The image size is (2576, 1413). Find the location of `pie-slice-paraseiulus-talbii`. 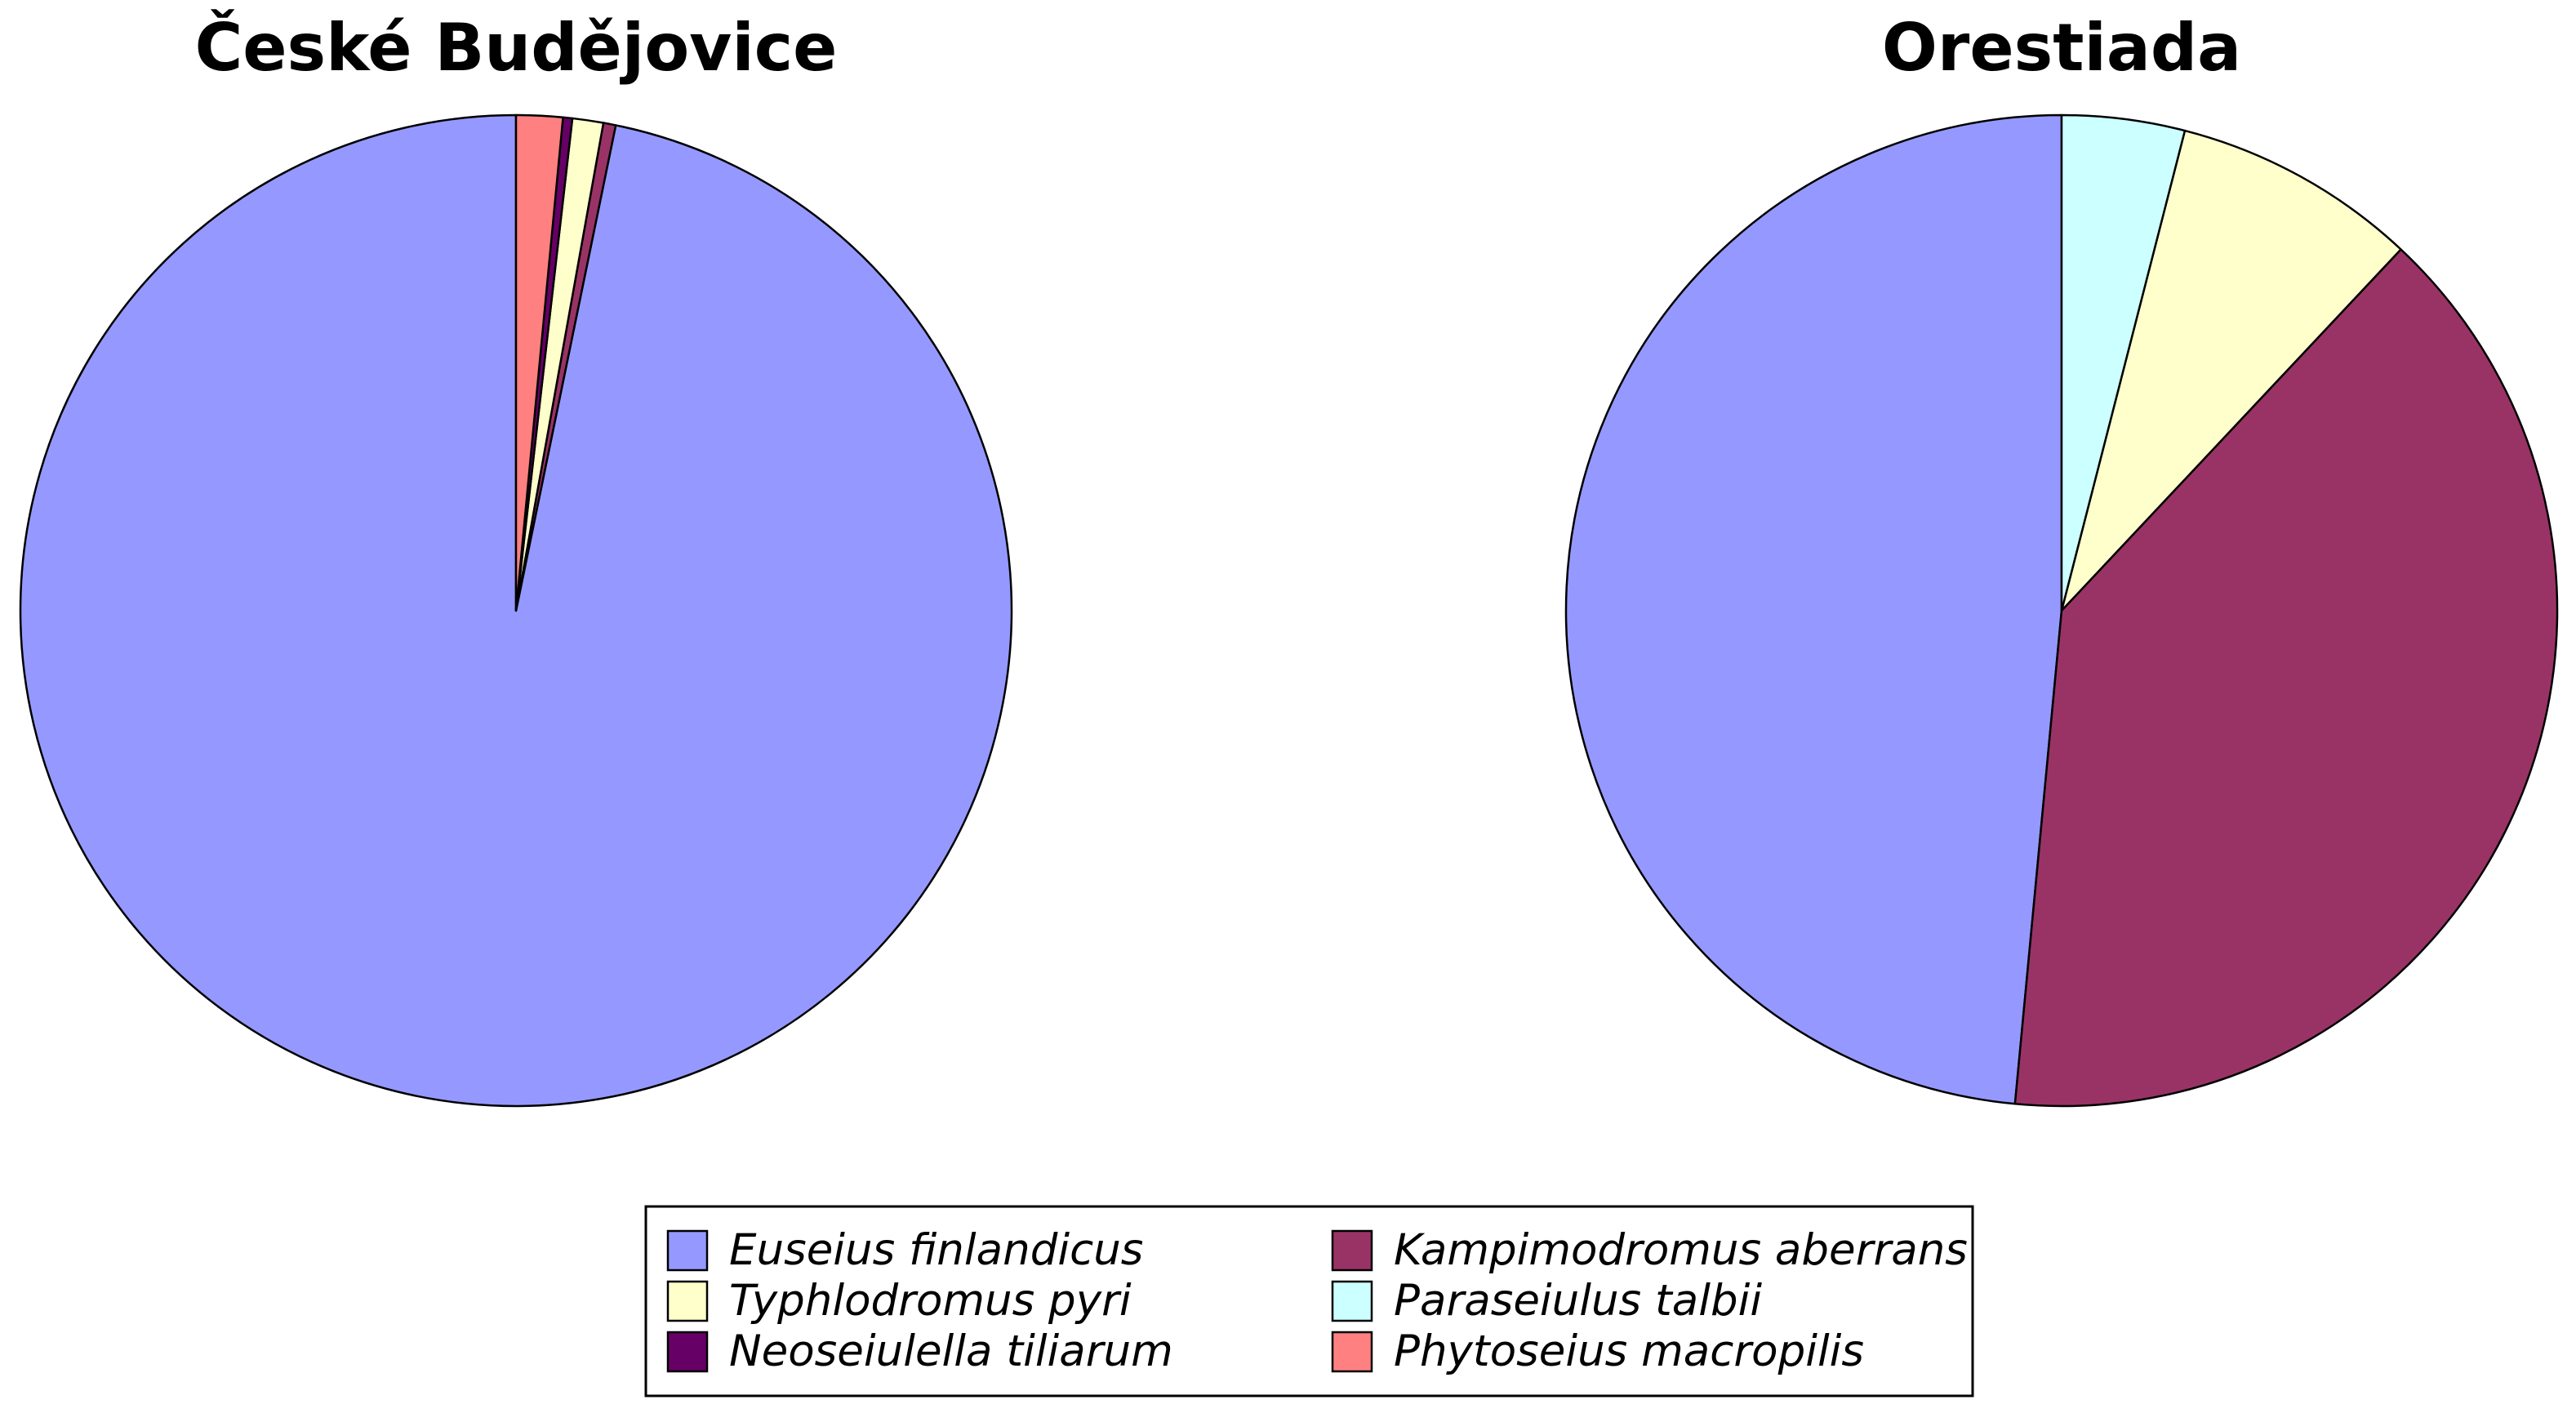

pie-slice-paraseiulus-talbii is located at coordinates (2123, 362).